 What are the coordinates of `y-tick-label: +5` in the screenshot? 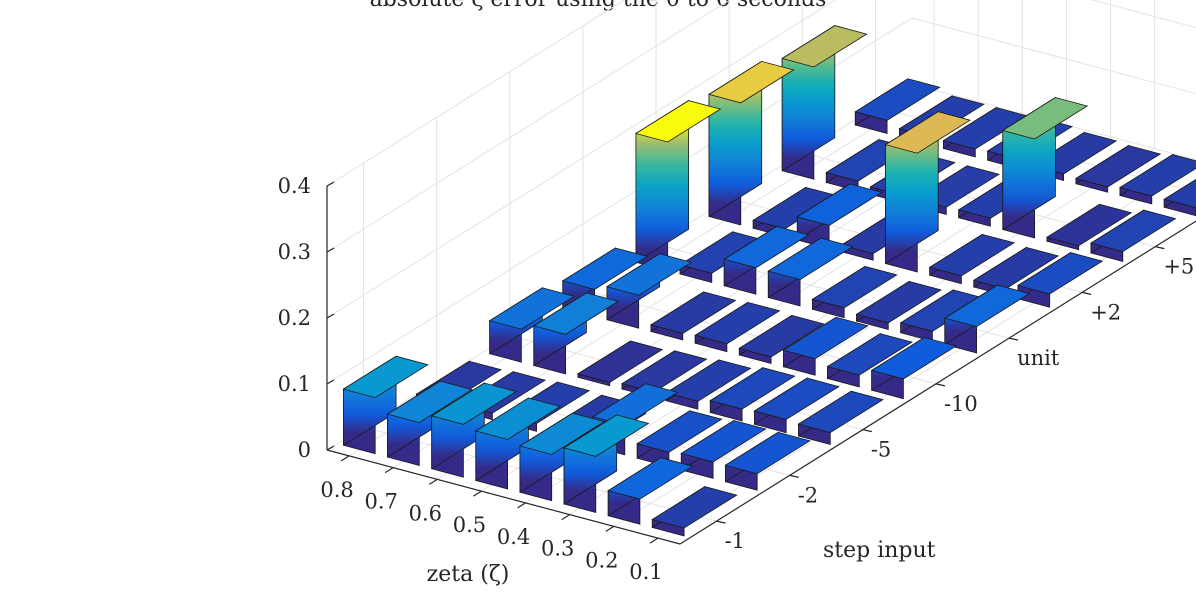 It's located at (1178, 267).